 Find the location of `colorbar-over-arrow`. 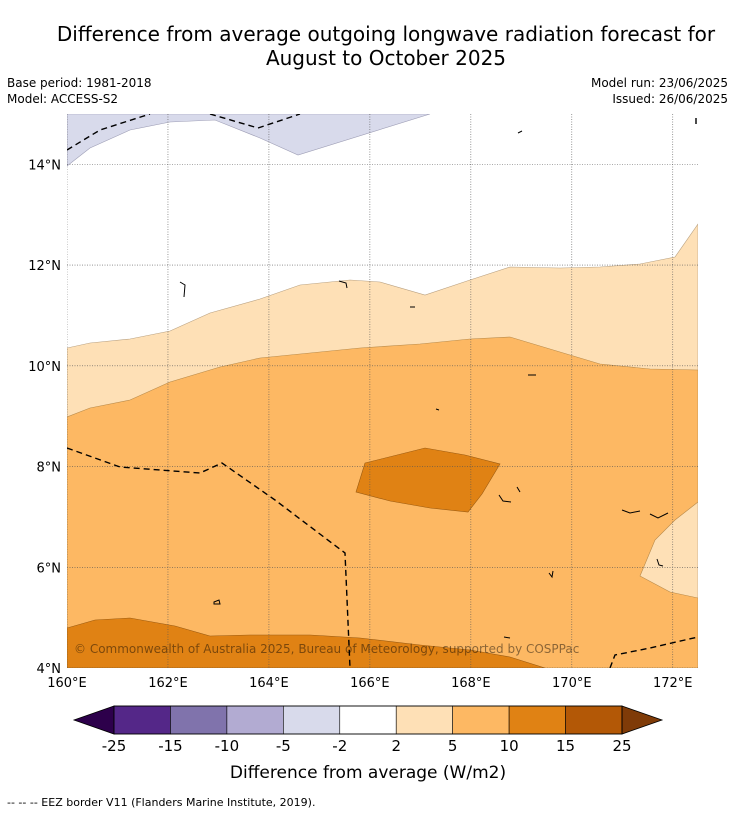

colorbar-over-arrow is located at coordinates (642, 720).